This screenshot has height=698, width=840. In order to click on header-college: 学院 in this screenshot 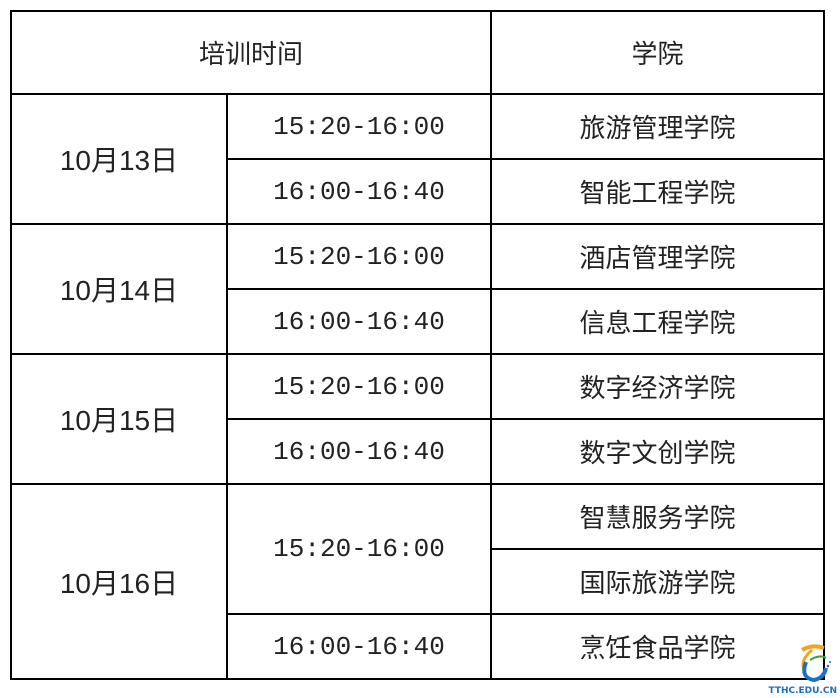, I will do `click(657, 52)`.